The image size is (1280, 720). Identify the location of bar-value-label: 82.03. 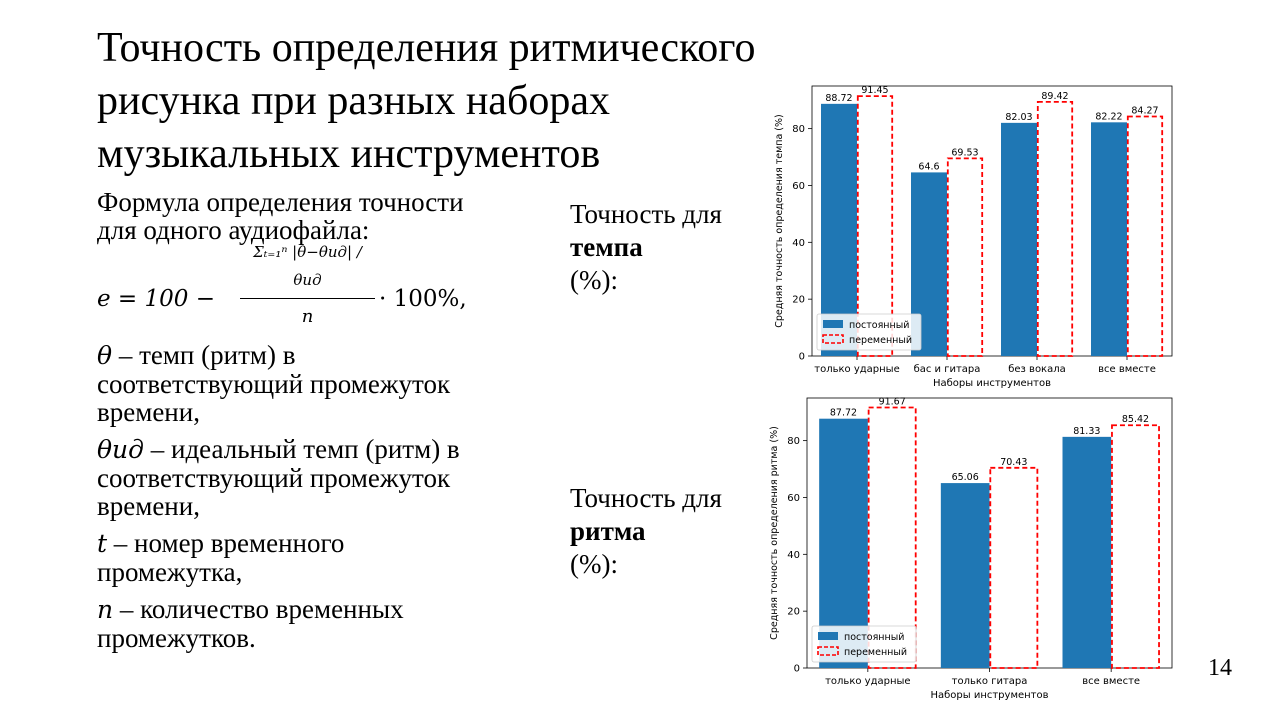
(1018, 117).